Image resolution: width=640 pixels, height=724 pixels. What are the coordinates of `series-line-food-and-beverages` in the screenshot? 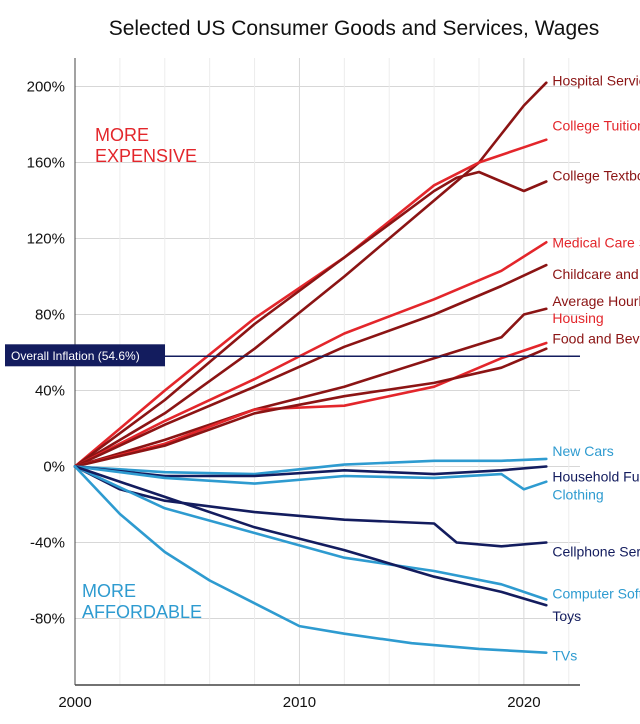 It's located at (310, 407).